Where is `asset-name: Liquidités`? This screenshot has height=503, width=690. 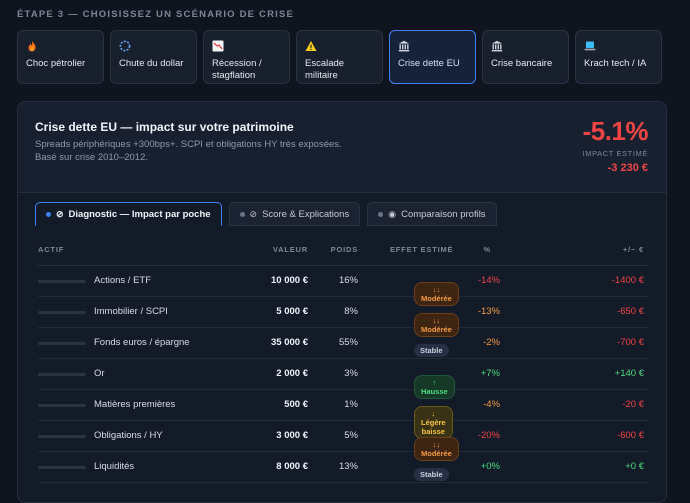
asset-name: Liquidités is located at coordinates (114, 466).